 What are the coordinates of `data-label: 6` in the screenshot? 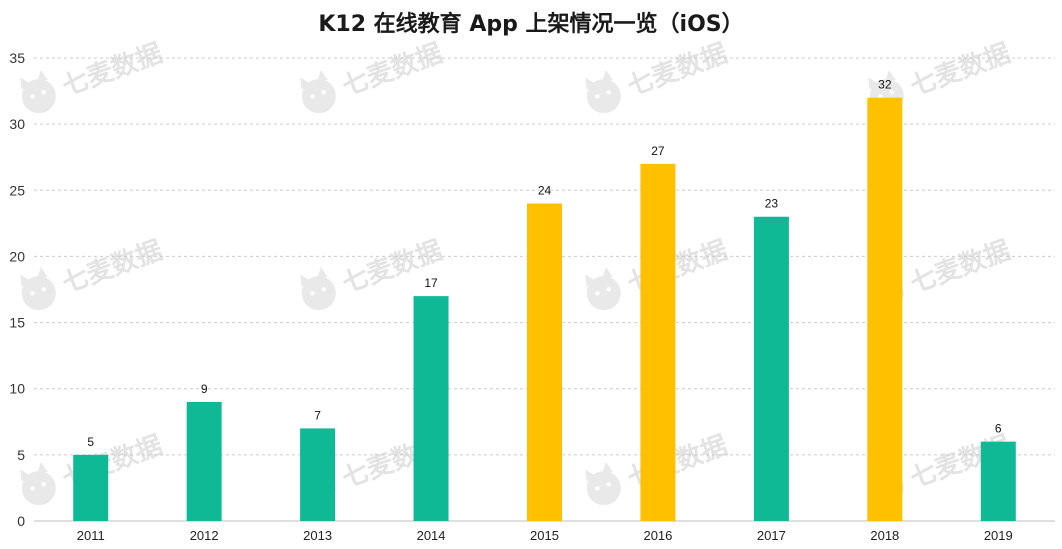 It's located at (998, 429).